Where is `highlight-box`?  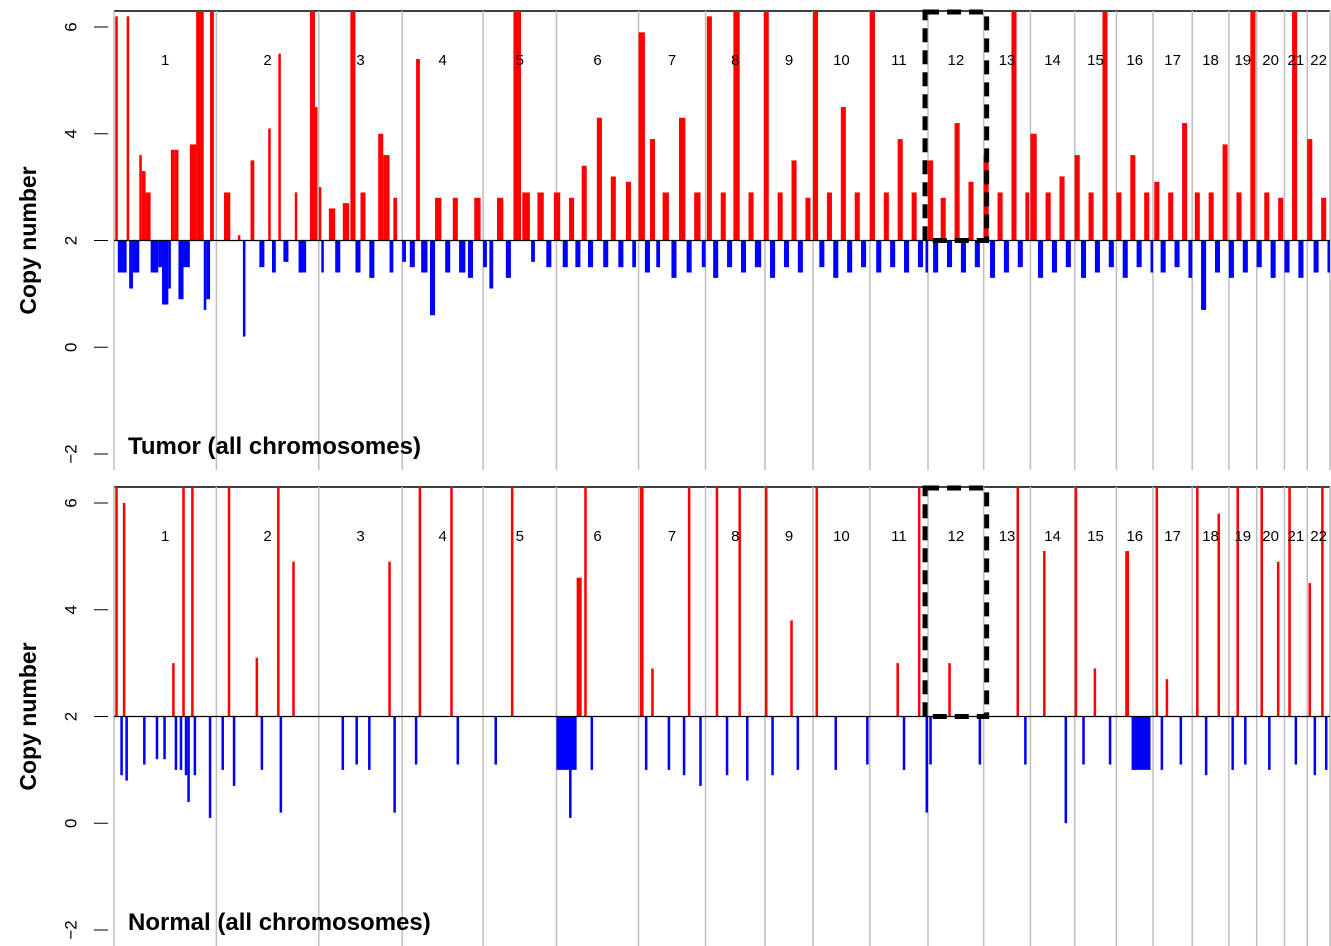
highlight-box is located at coordinates (956, 602).